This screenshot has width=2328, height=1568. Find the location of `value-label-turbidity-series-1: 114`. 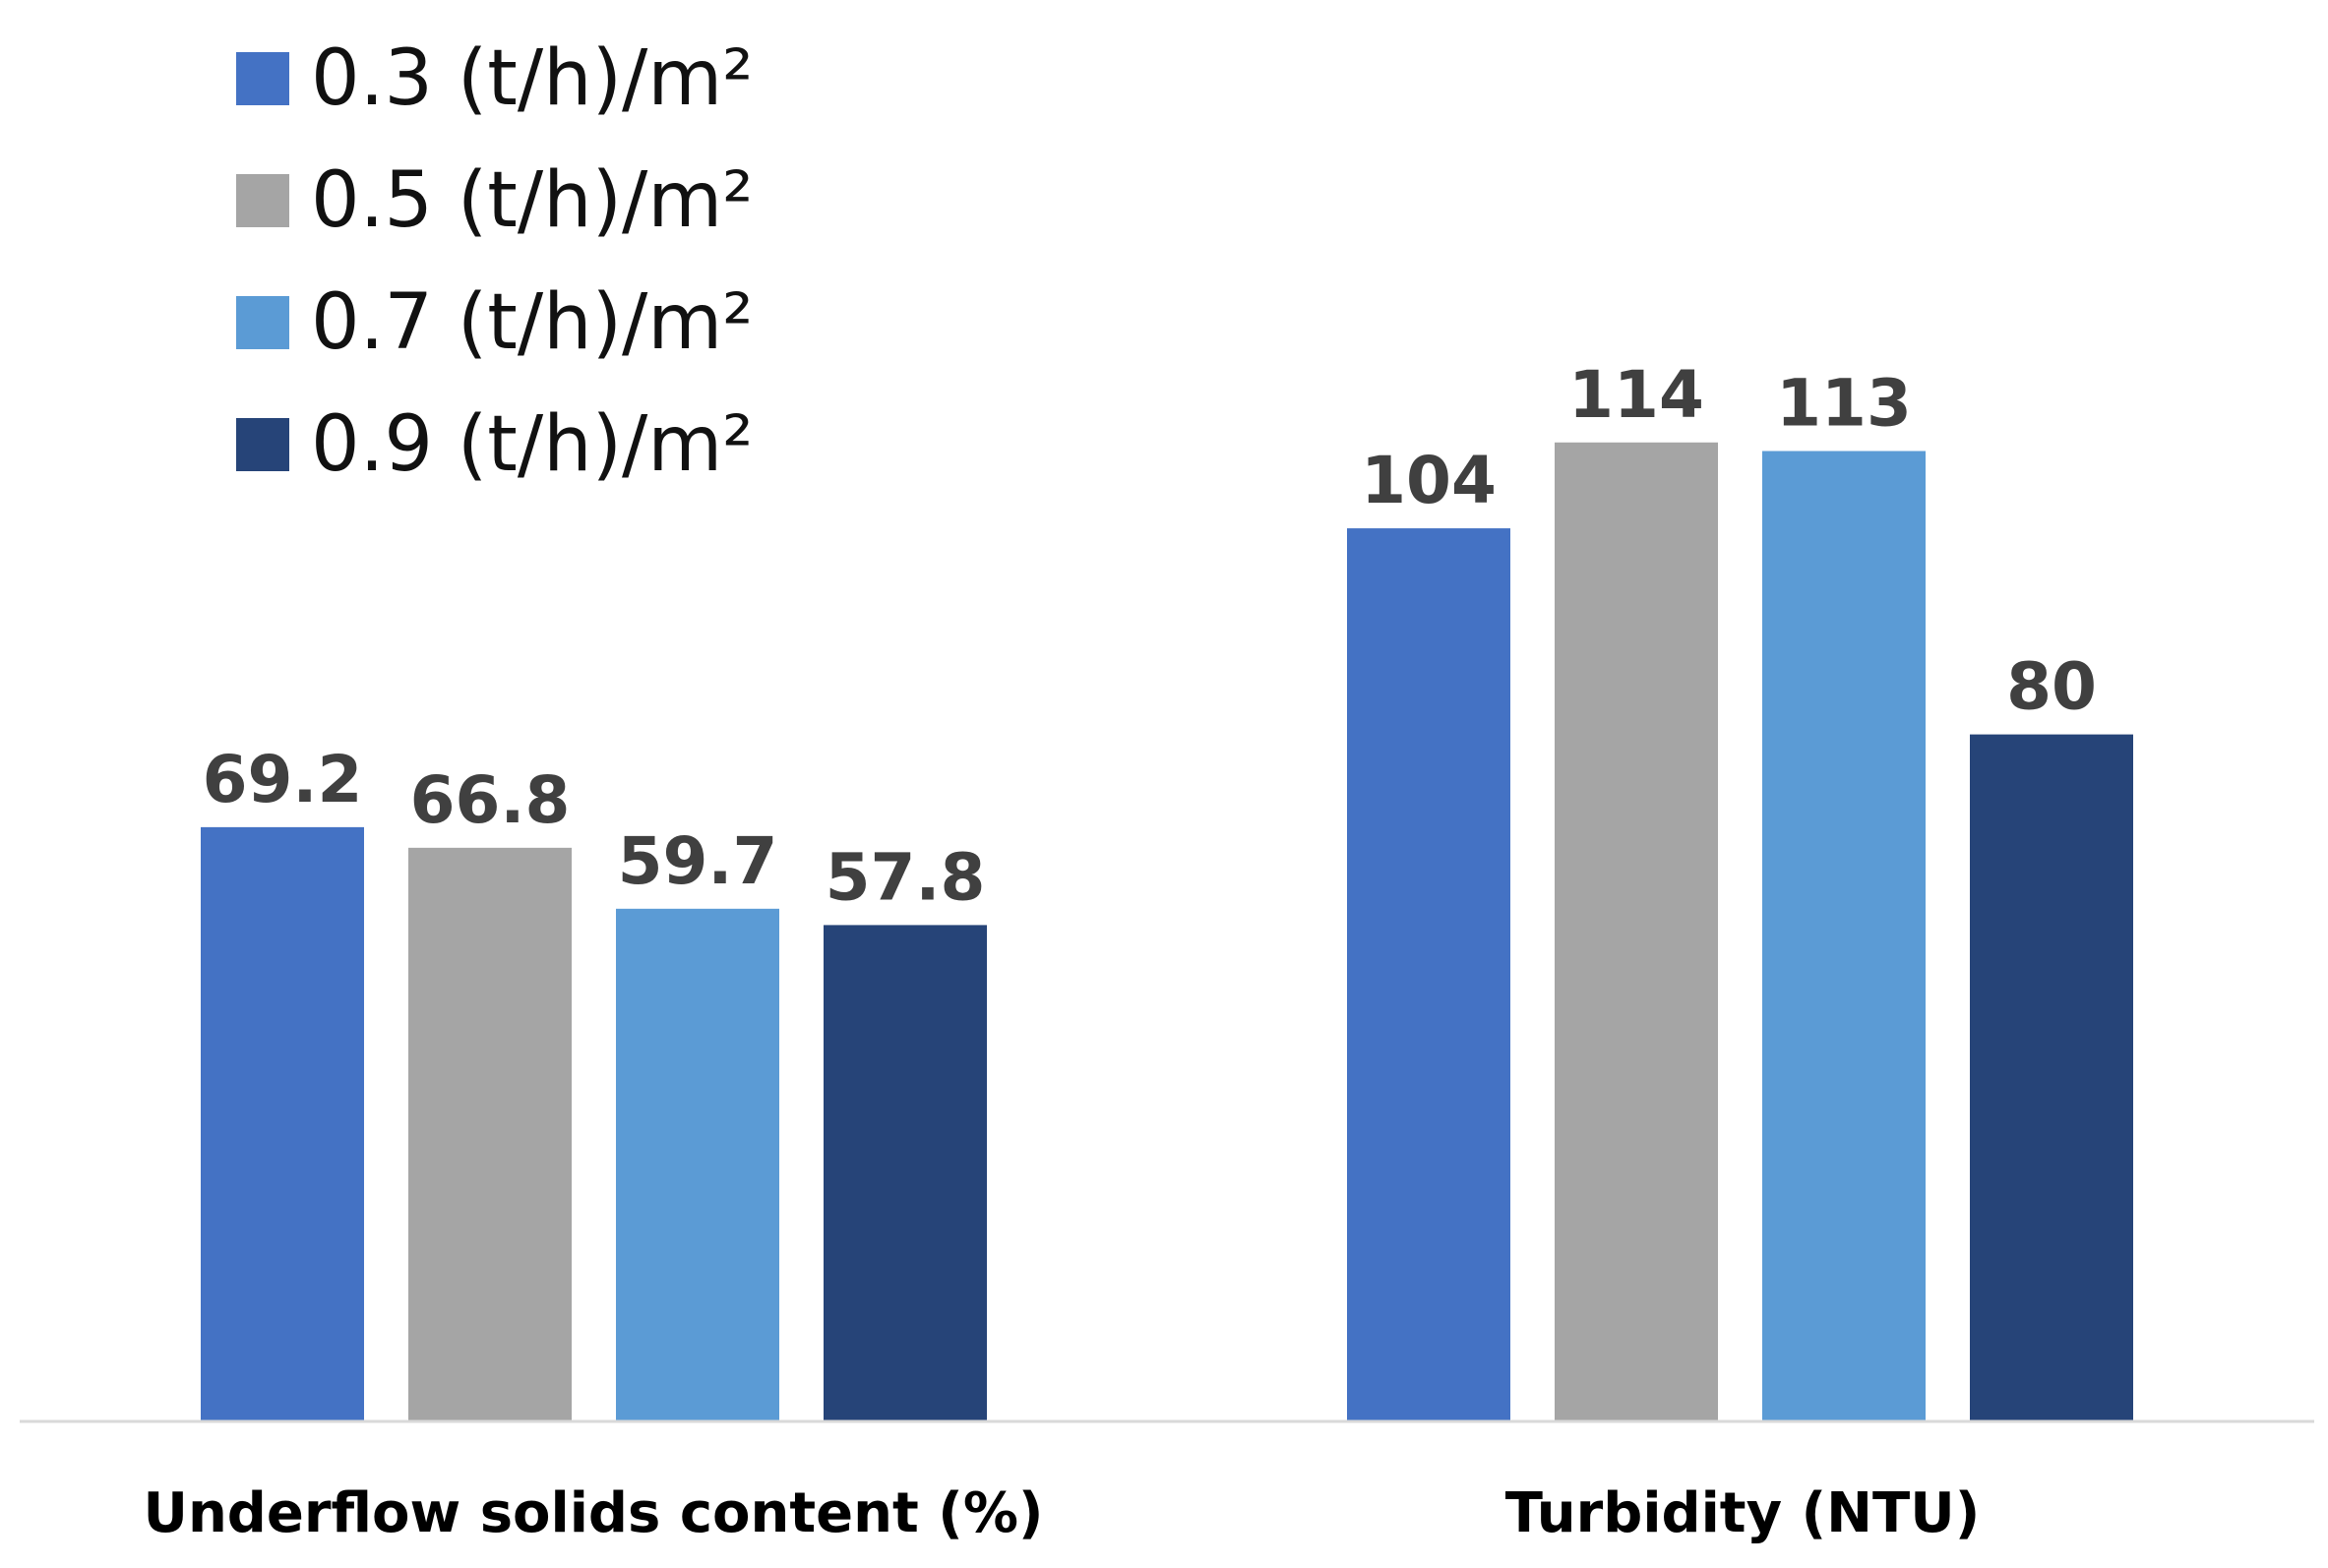

value-label-turbidity-series-1: 114 is located at coordinates (1636, 395).